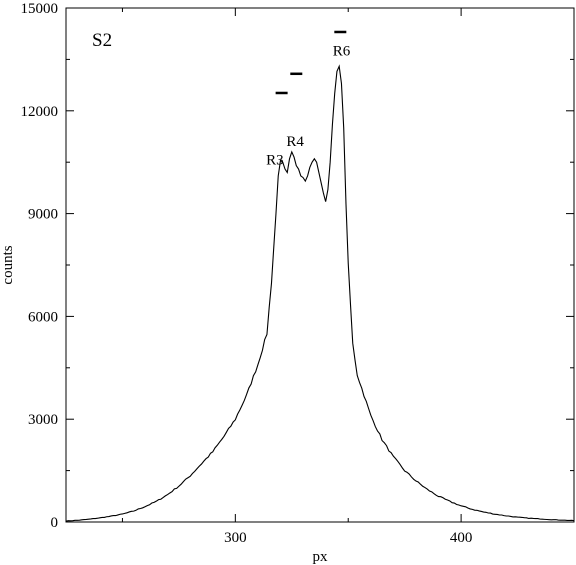  Describe the element at coordinates (461, 538) in the screenshot. I see `x-tick-label: 400` at that location.